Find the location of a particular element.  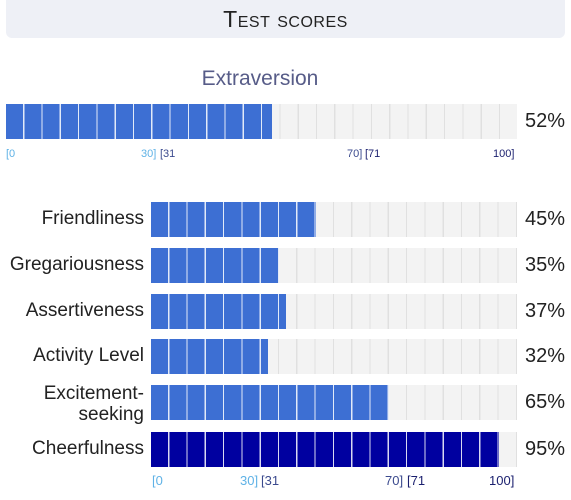

extraversion-bar-fill is located at coordinates (139, 121).